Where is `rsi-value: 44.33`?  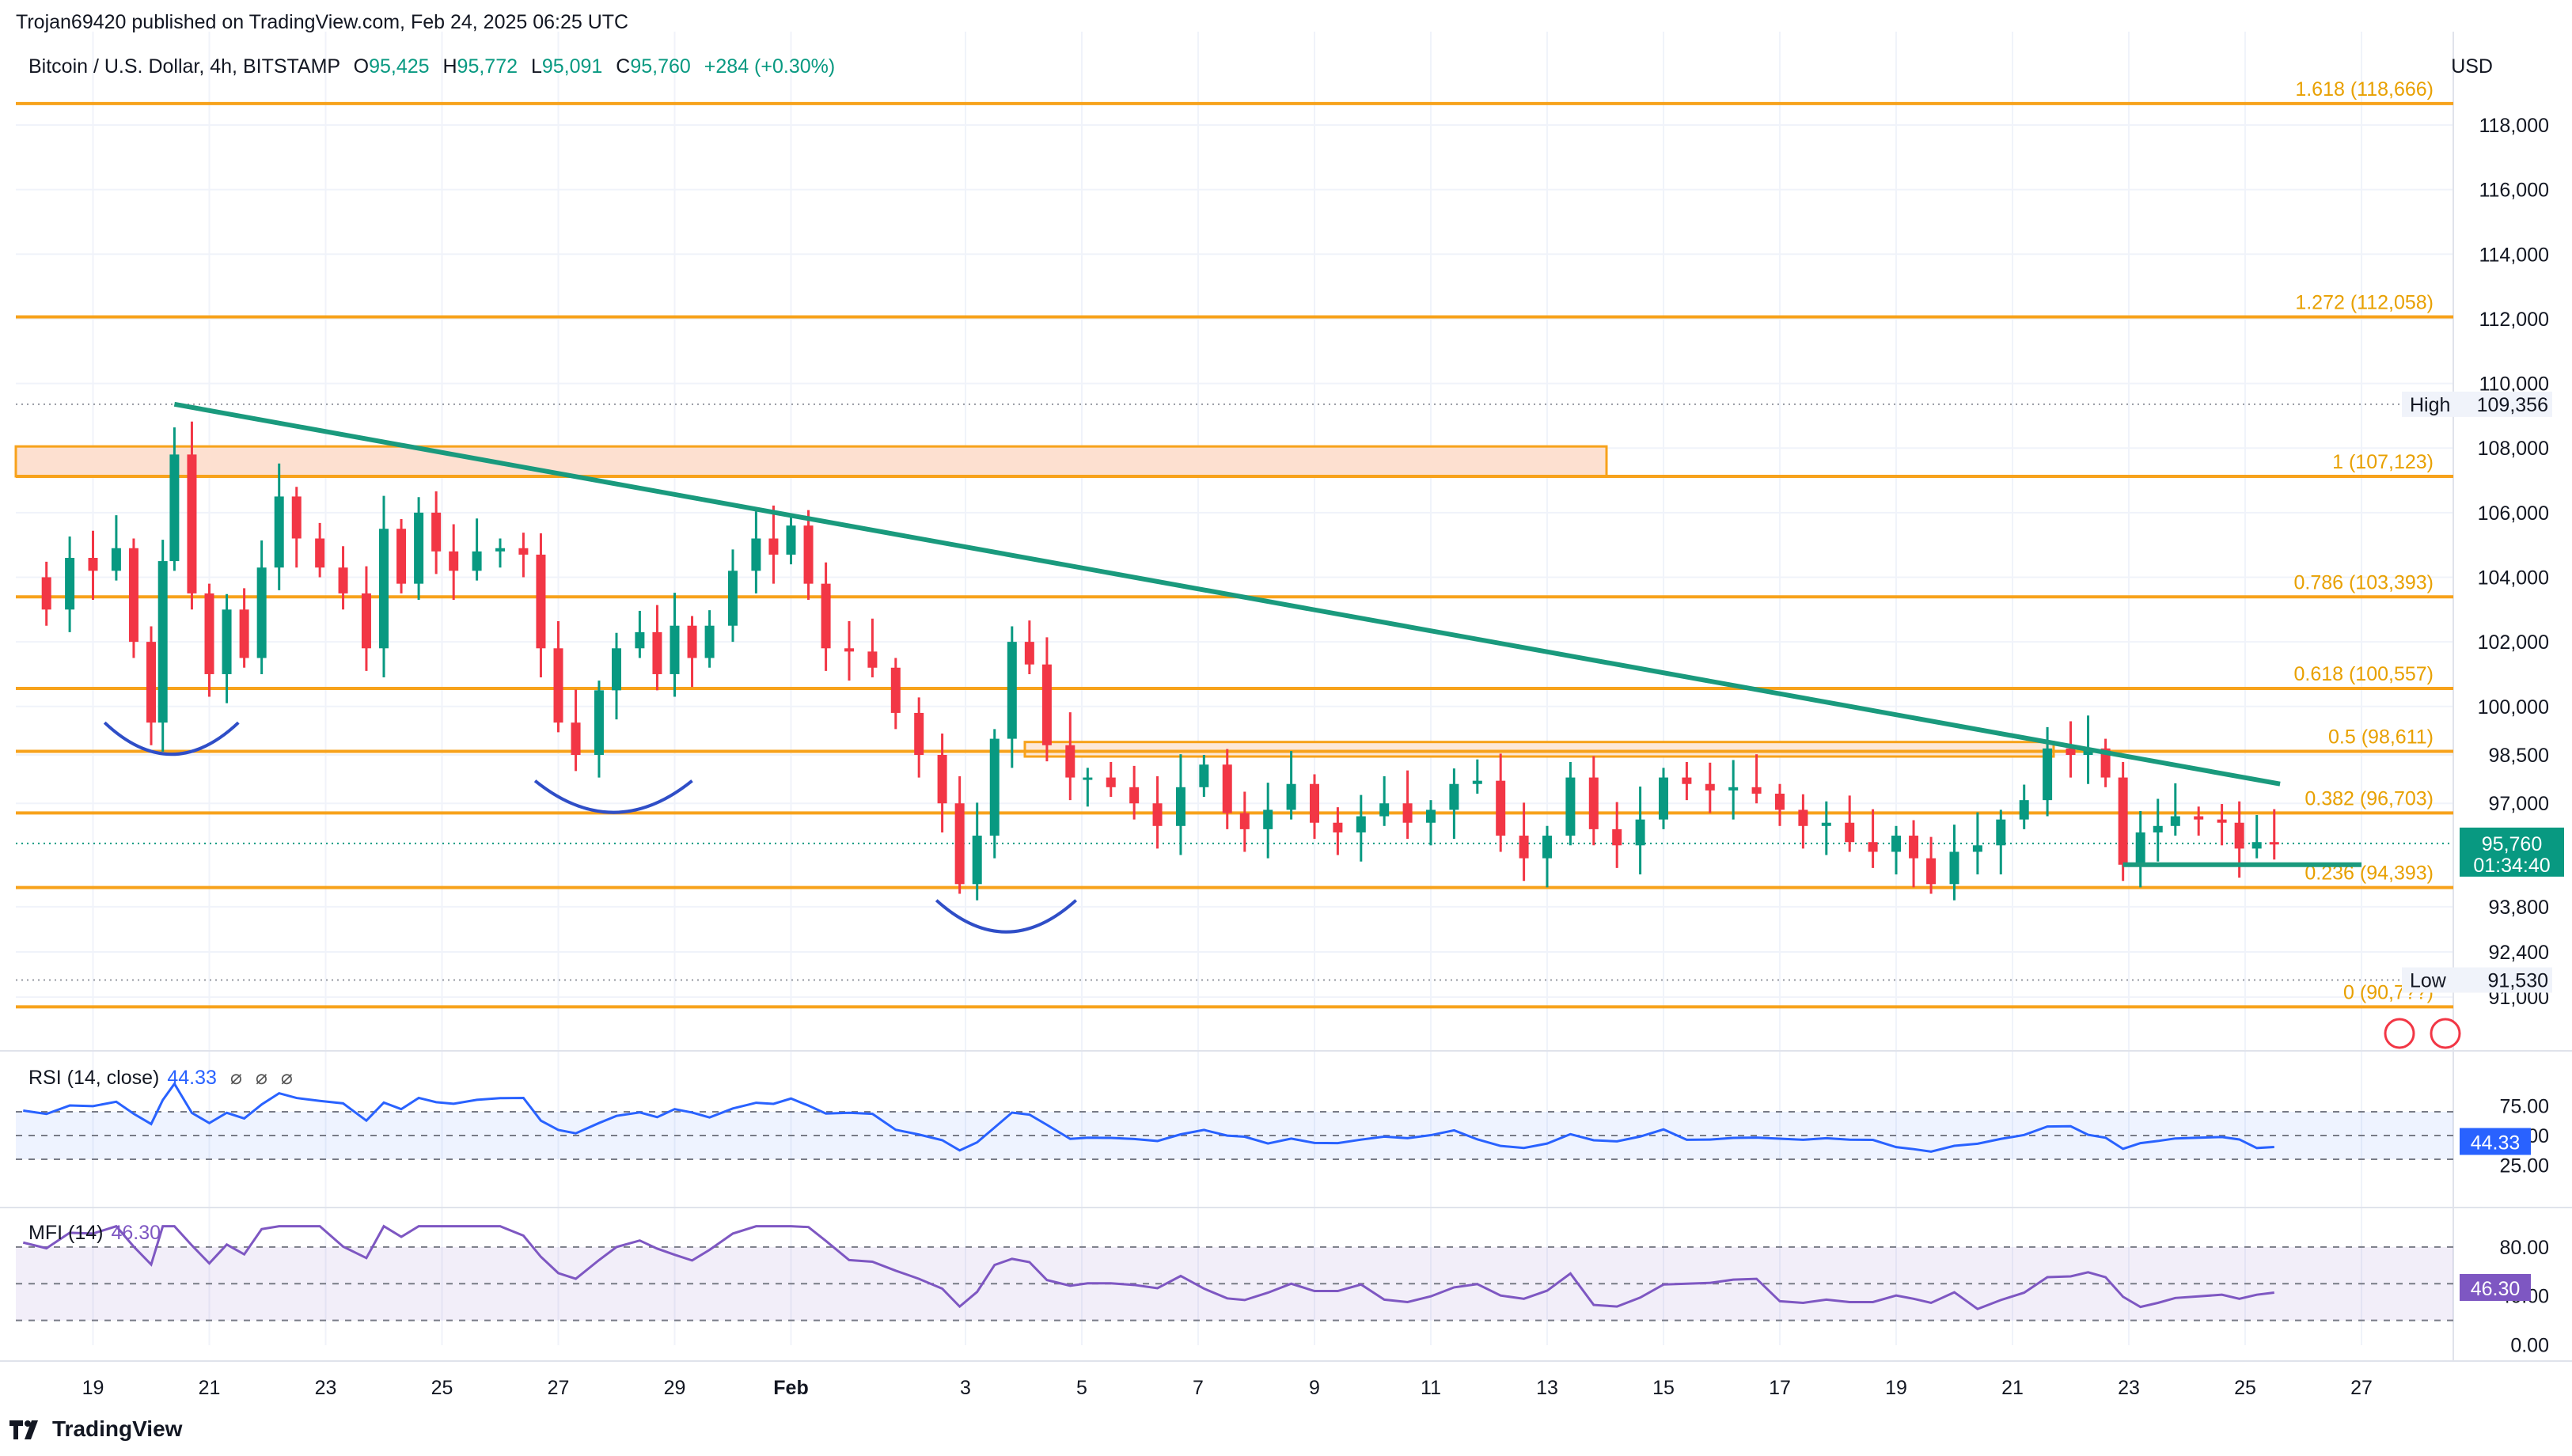
rsi-value: 44.33 is located at coordinates (192, 1078).